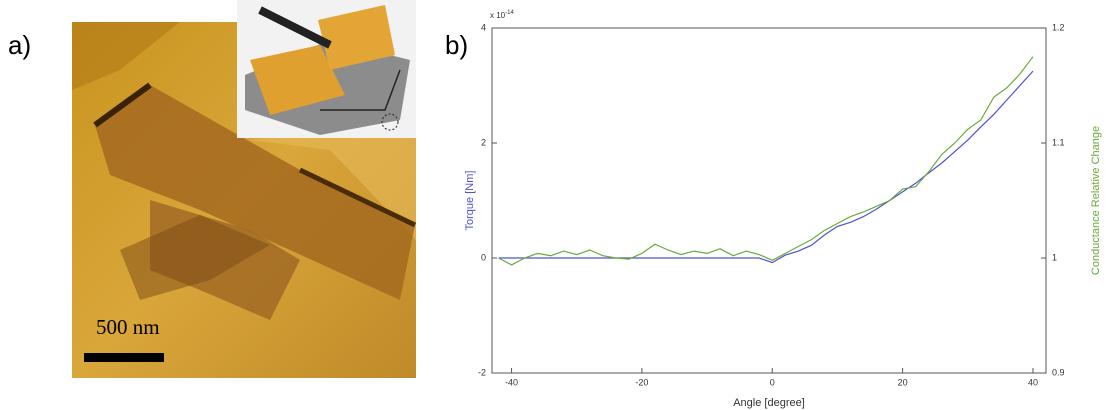  I want to click on y2-axis-label: Conductance Relative Change, so click(1096, 200).